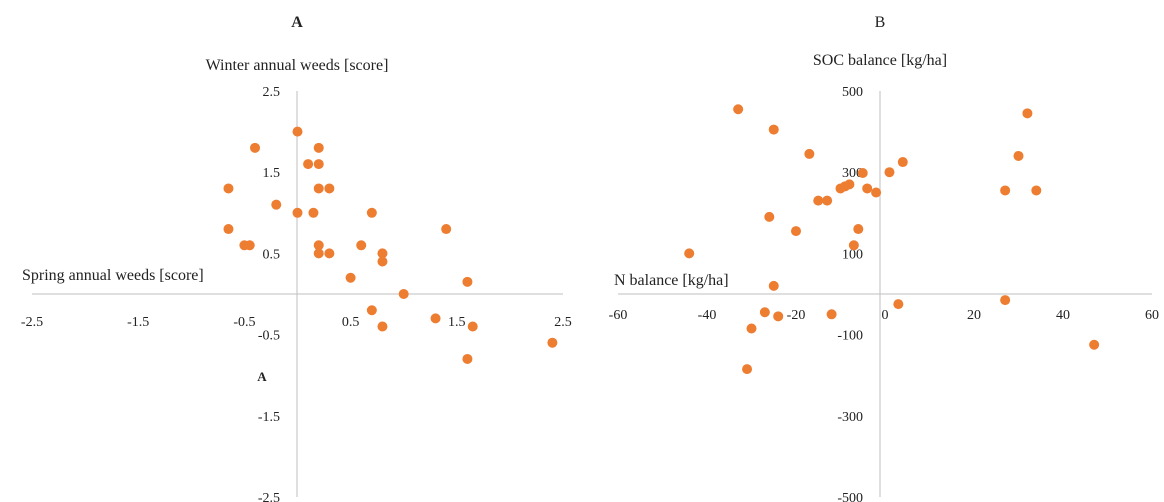 This screenshot has width=1164, height=502. What do you see at coordinates (297, 65) in the screenshot?
I see `panel-a-y-axis-title: Winter annual weeds [score]` at bounding box center [297, 65].